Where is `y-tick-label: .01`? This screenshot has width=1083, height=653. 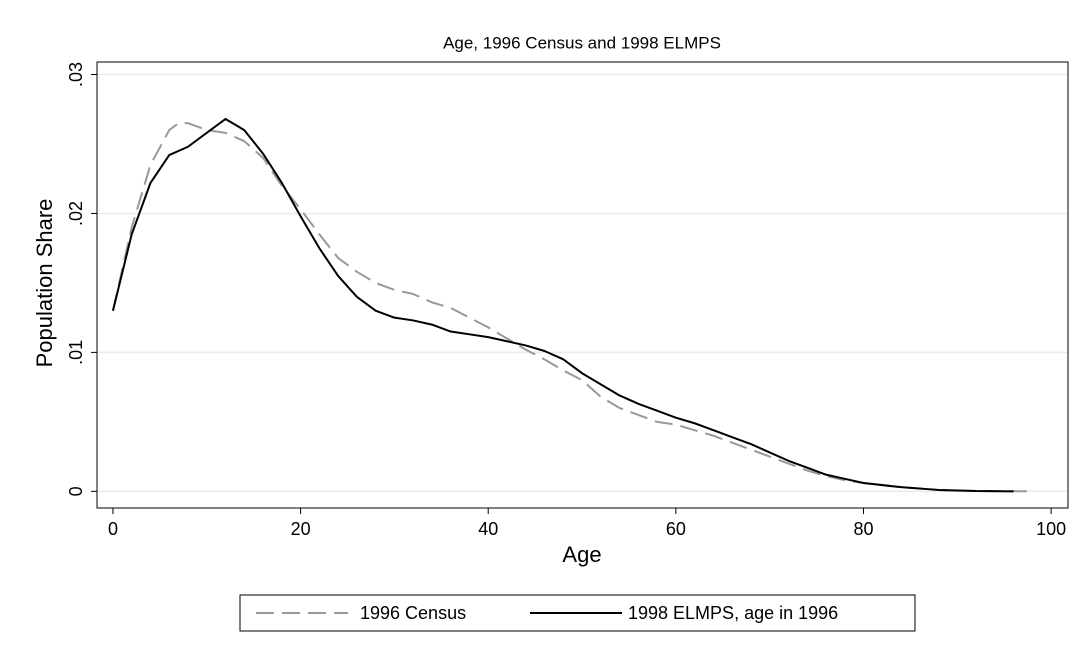 y-tick-label: .01 is located at coordinates (76, 352).